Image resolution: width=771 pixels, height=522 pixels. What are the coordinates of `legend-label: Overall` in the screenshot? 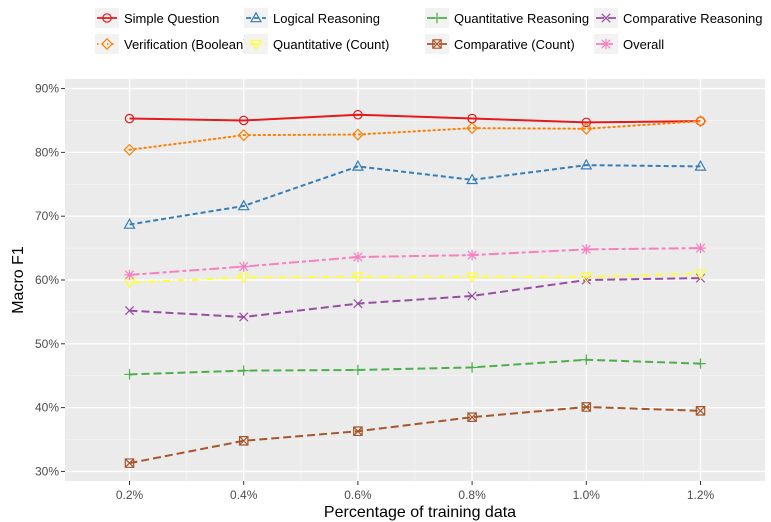 It's located at (643, 44).